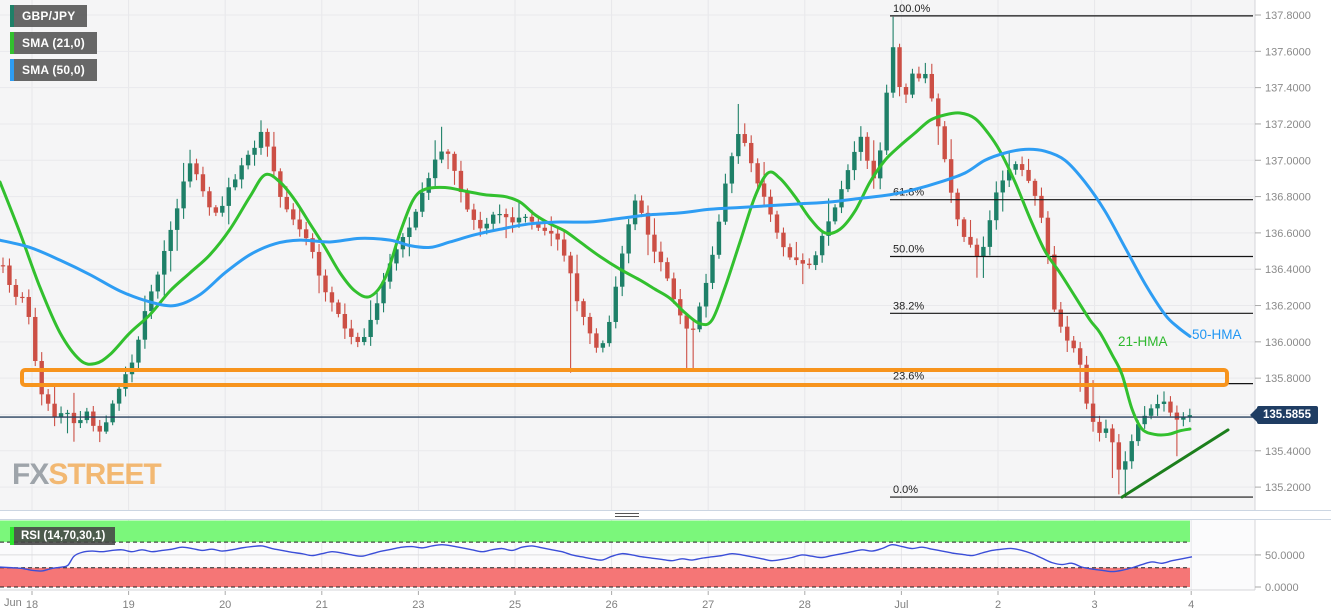 Image resolution: width=1331 pixels, height=615 pixels. Describe the element at coordinates (611, 605) in the screenshot. I see `time-tick-label: 26` at that location.